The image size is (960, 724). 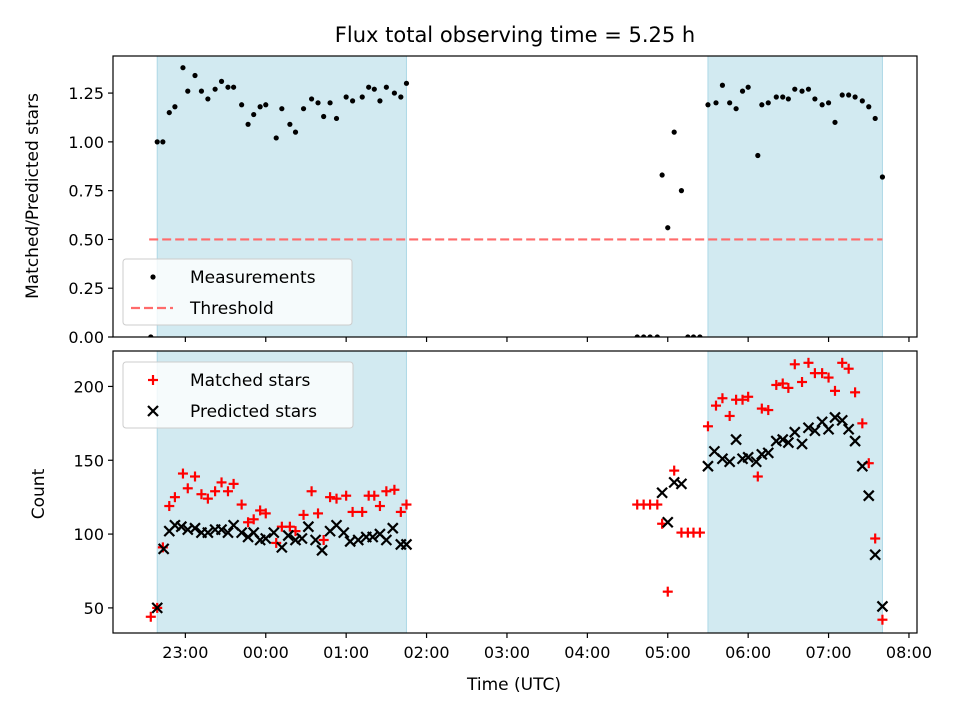 I want to click on y-tick-label: 1.25, so click(x=86, y=93).